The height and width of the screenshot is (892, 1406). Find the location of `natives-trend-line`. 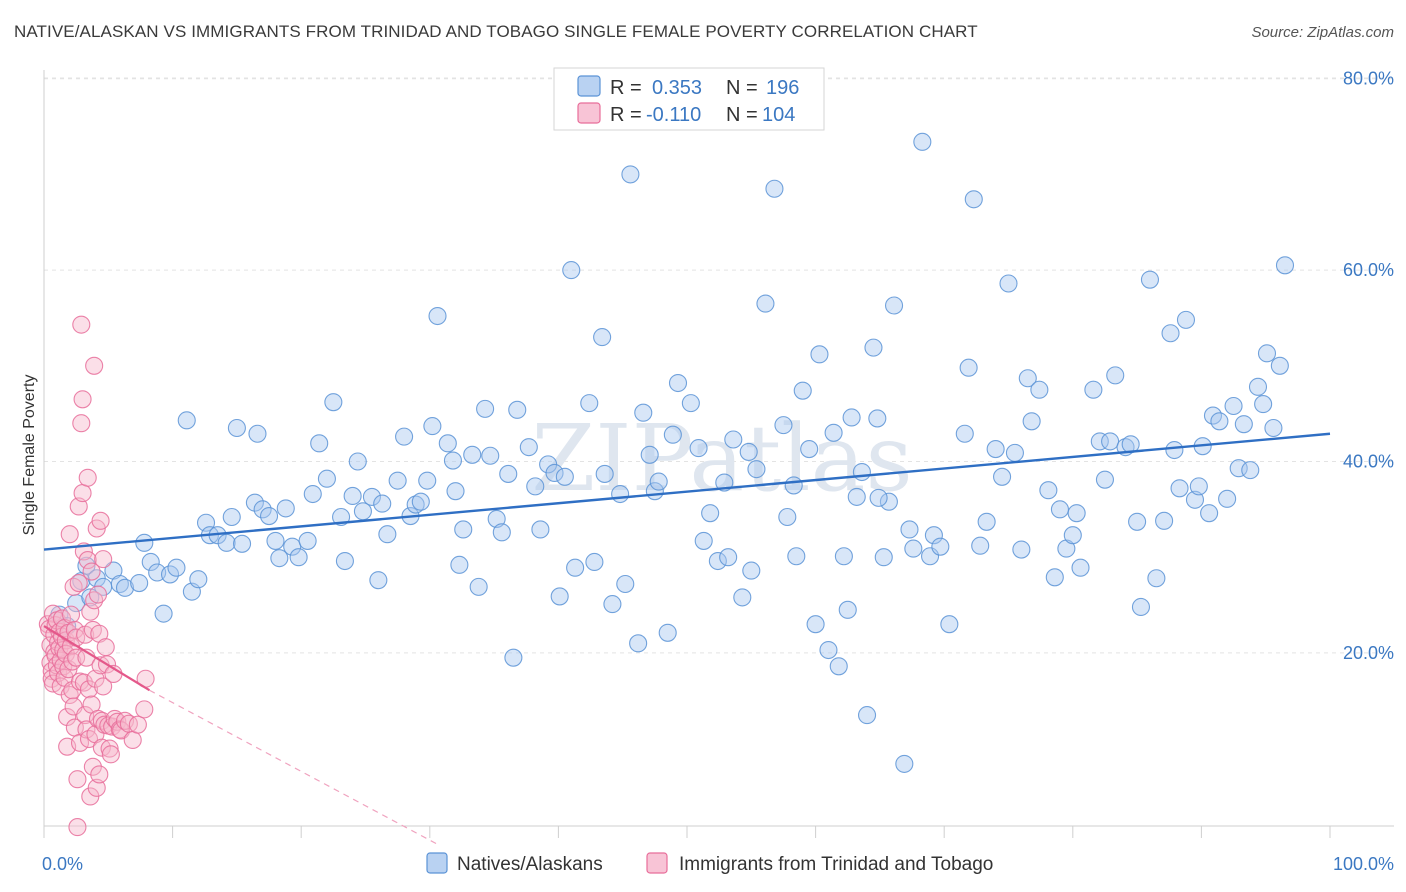

natives-trend-line is located at coordinates (687, 491).